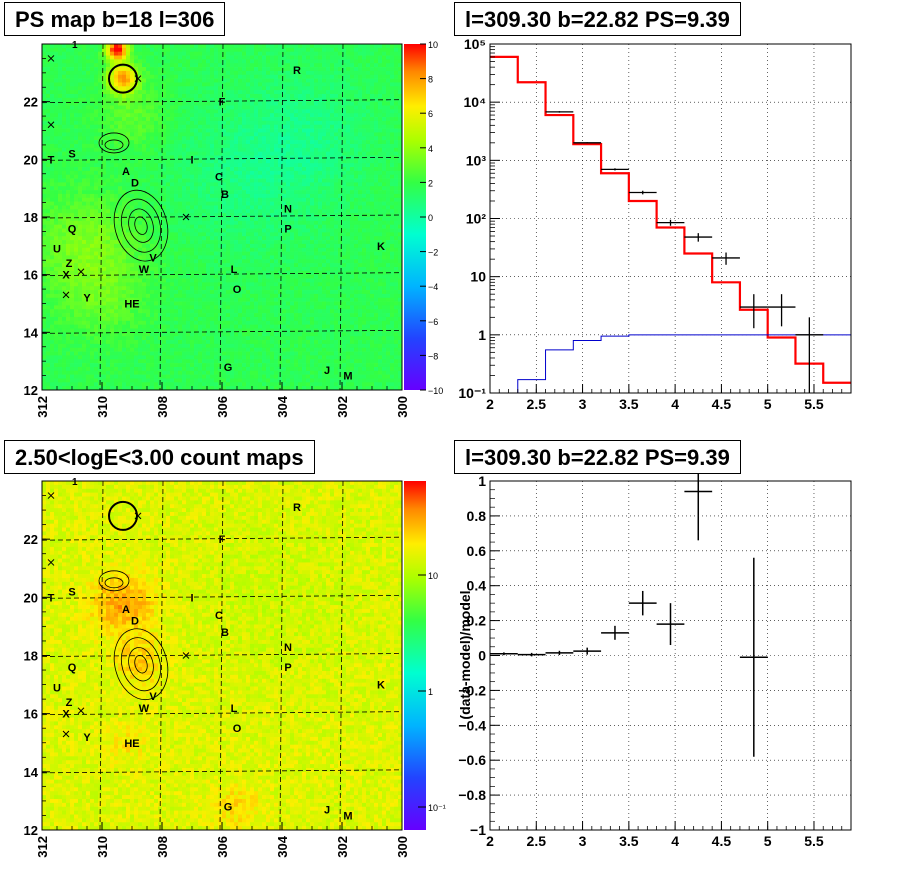 The width and height of the screenshot is (898, 875). I want to click on x-tick-label: 306, so click(222, 847).